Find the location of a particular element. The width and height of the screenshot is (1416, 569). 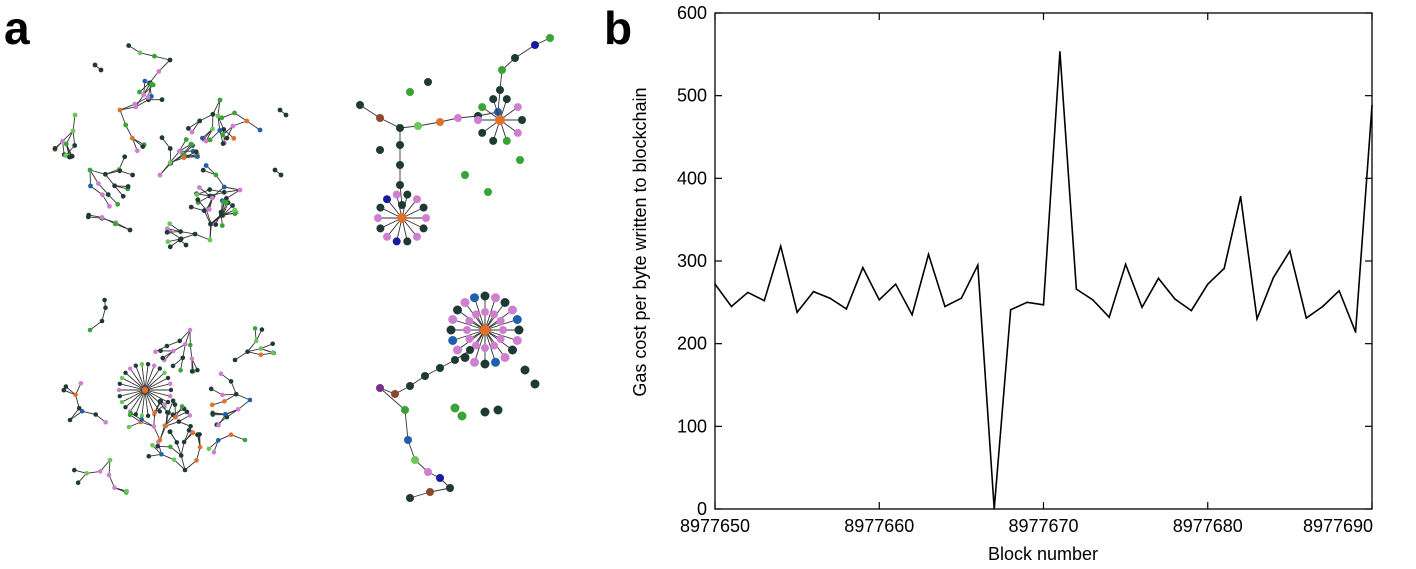

y-tick-label: 0 is located at coordinates (702, 509).